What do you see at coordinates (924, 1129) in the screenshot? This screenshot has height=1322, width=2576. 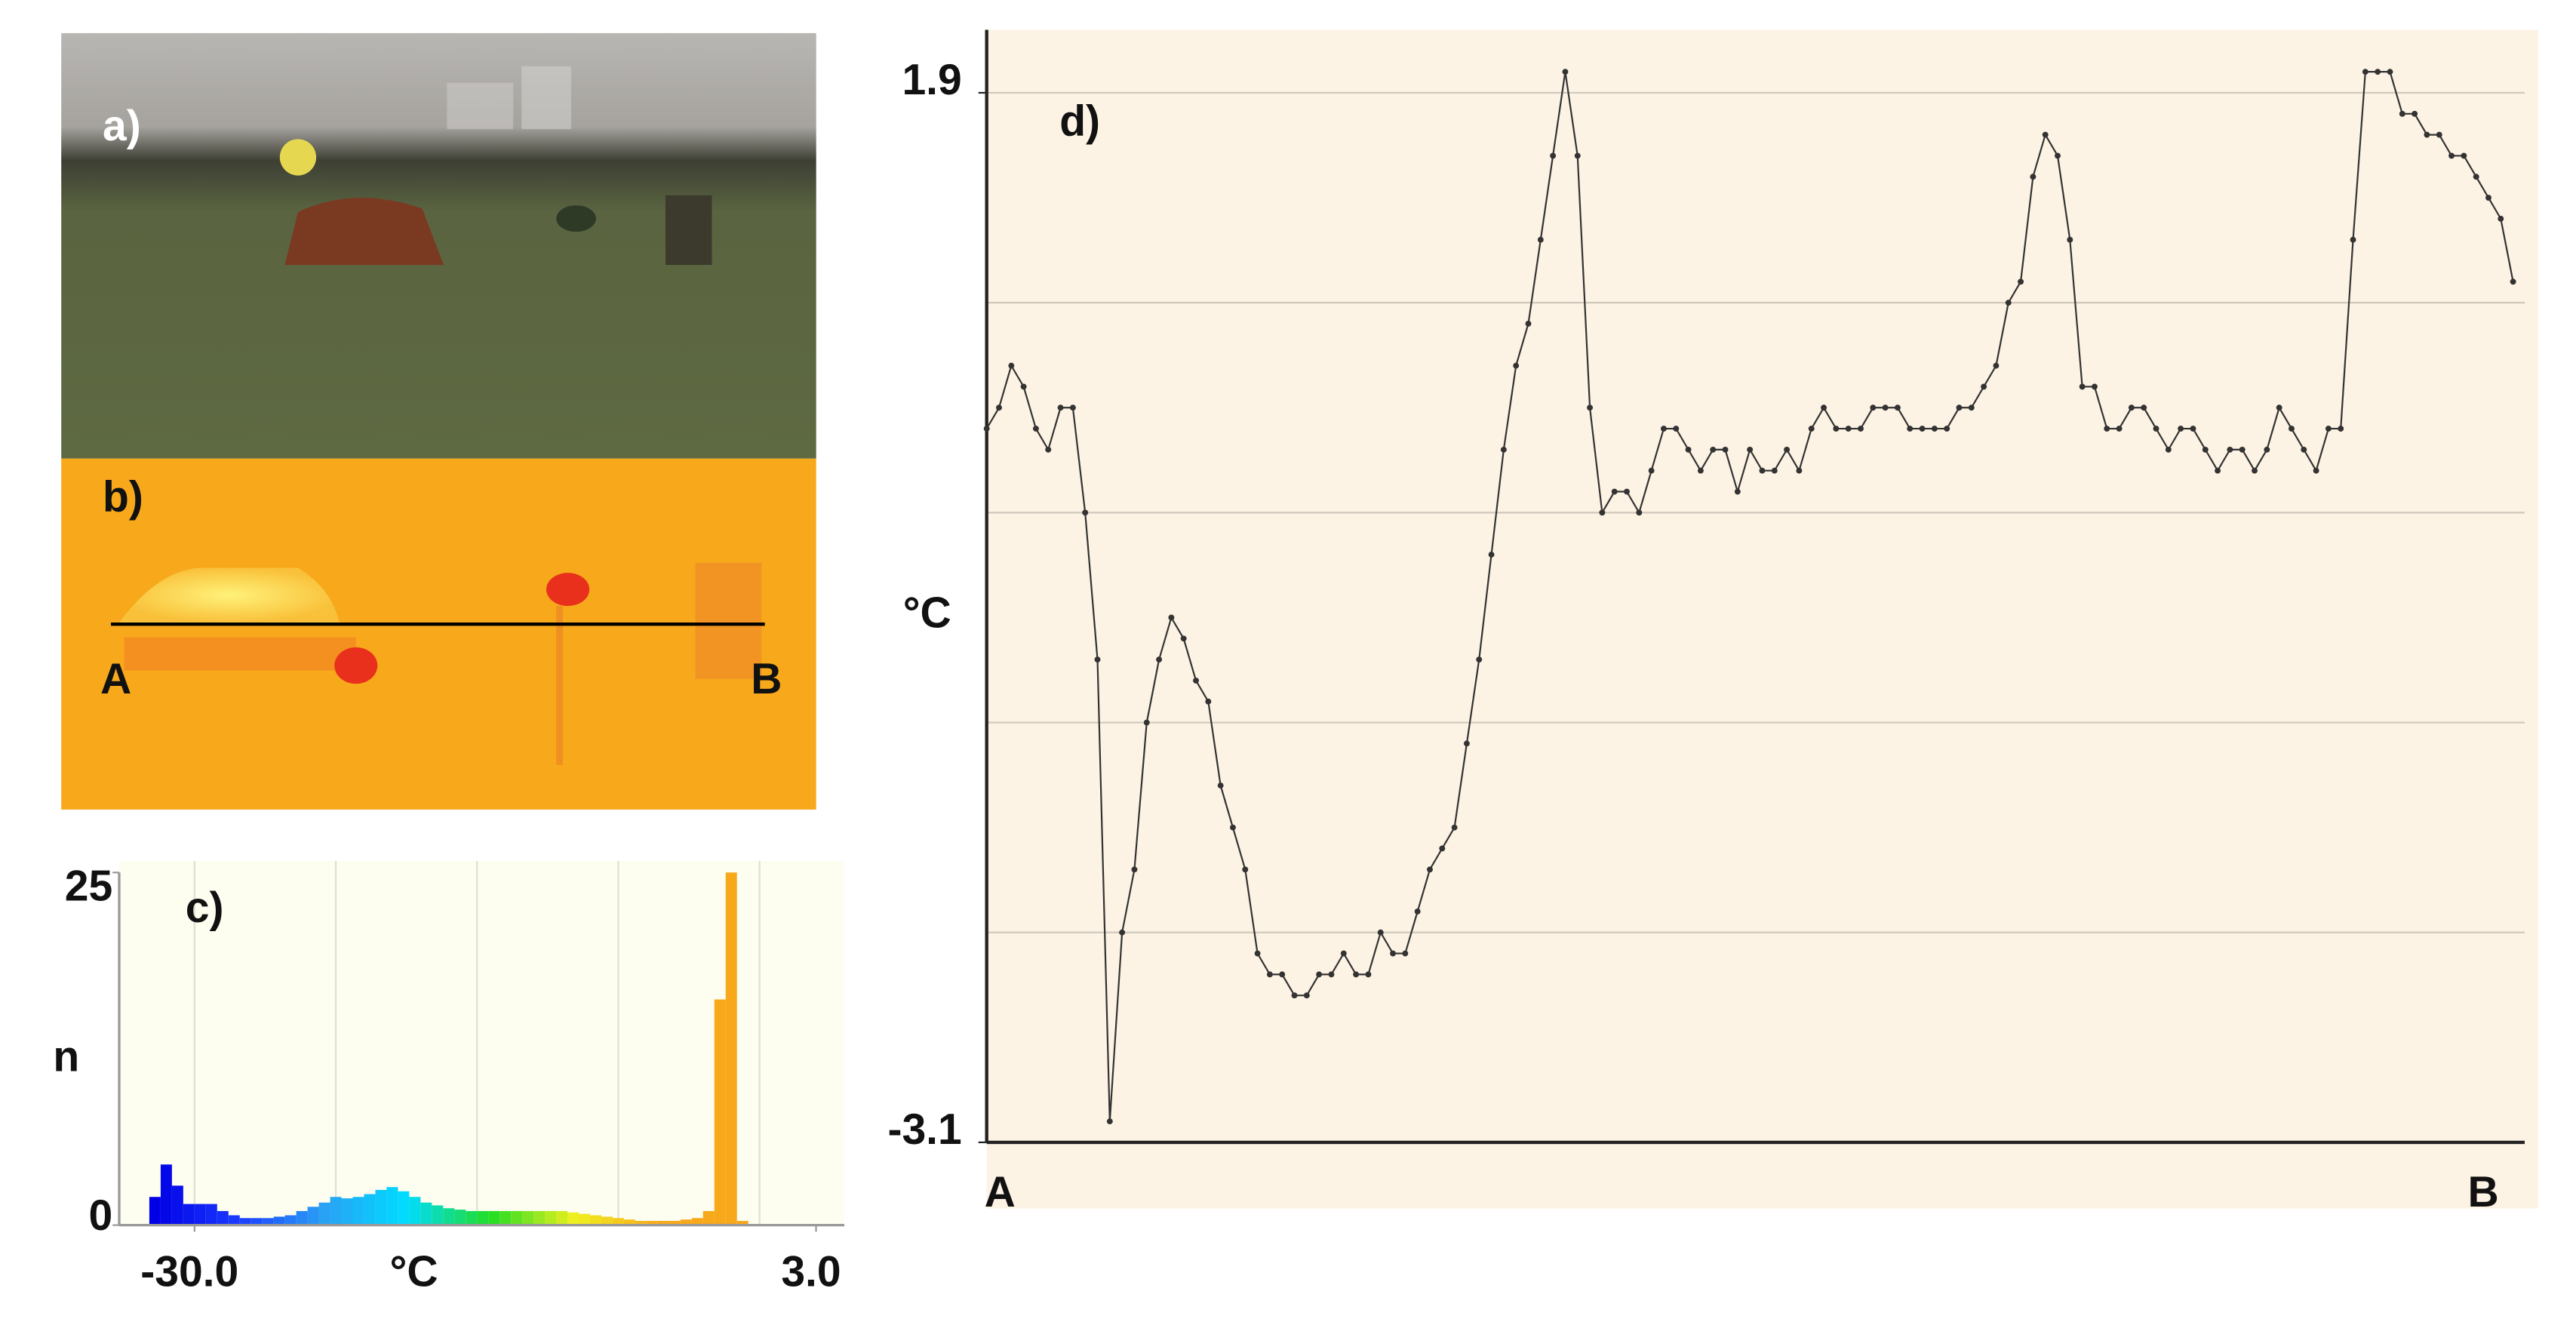 I see `y-tick-label: -3.1` at bounding box center [924, 1129].